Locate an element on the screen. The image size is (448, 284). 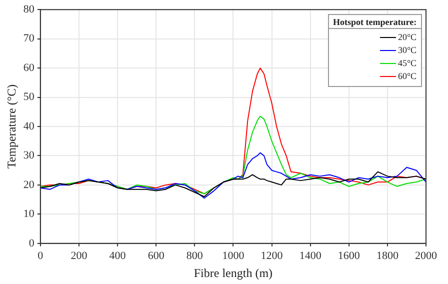
legend-label: 20°C is located at coordinates (407, 37).